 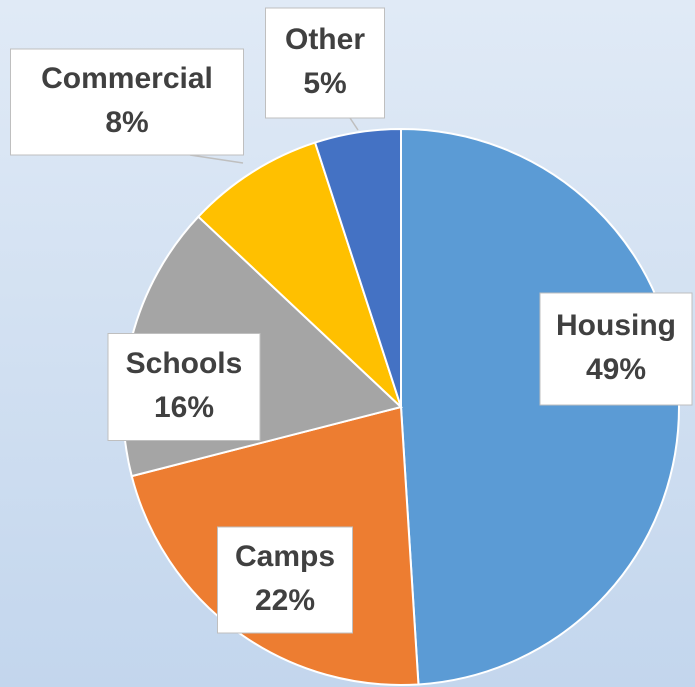 I want to click on category-label: Commercial, so click(x=127, y=78).